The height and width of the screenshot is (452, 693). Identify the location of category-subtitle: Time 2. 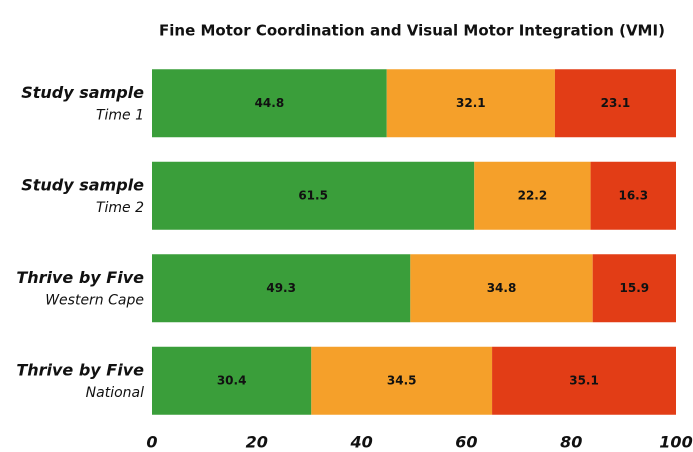
(120, 208).